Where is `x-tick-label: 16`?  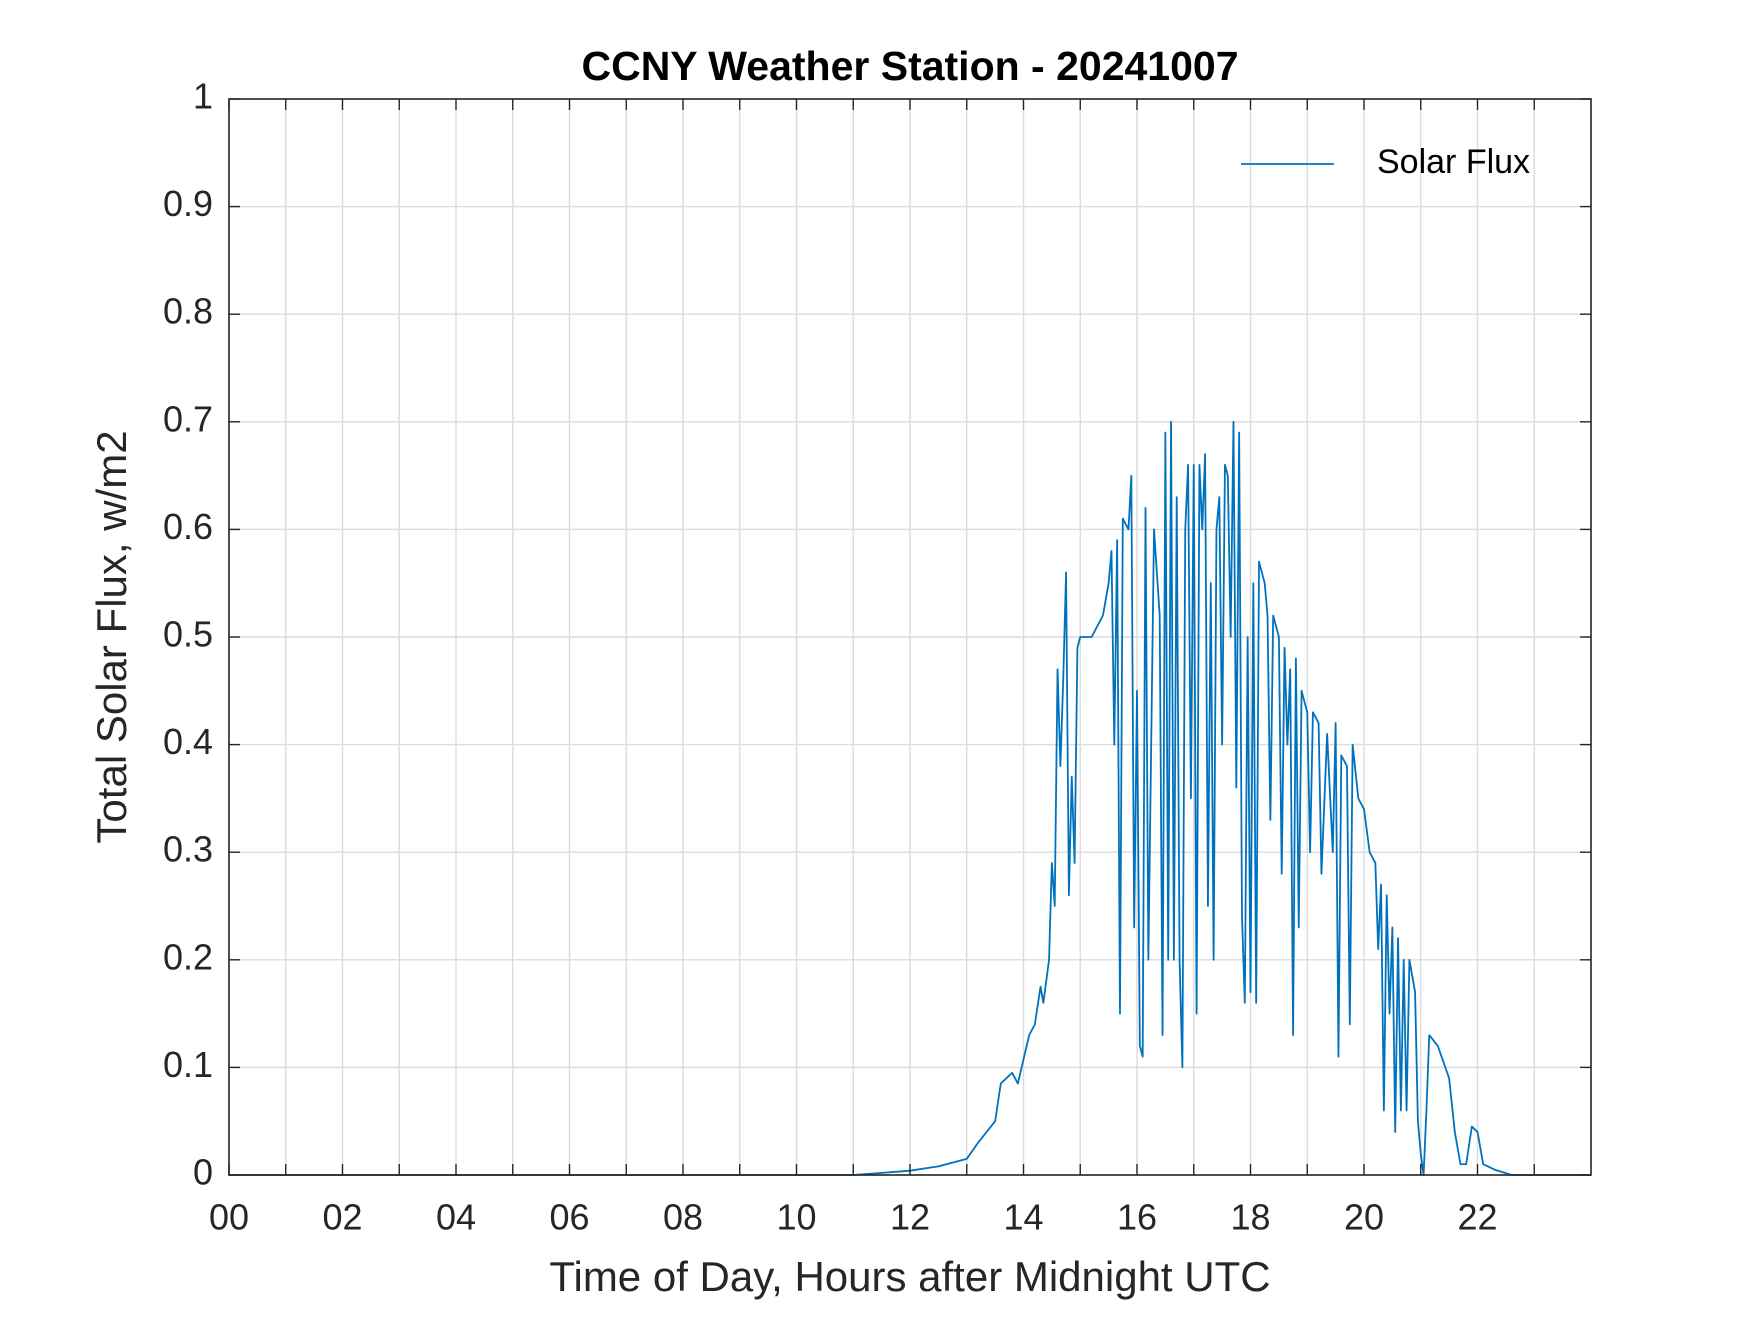
x-tick-label: 16 is located at coordinates (1137, 1217).